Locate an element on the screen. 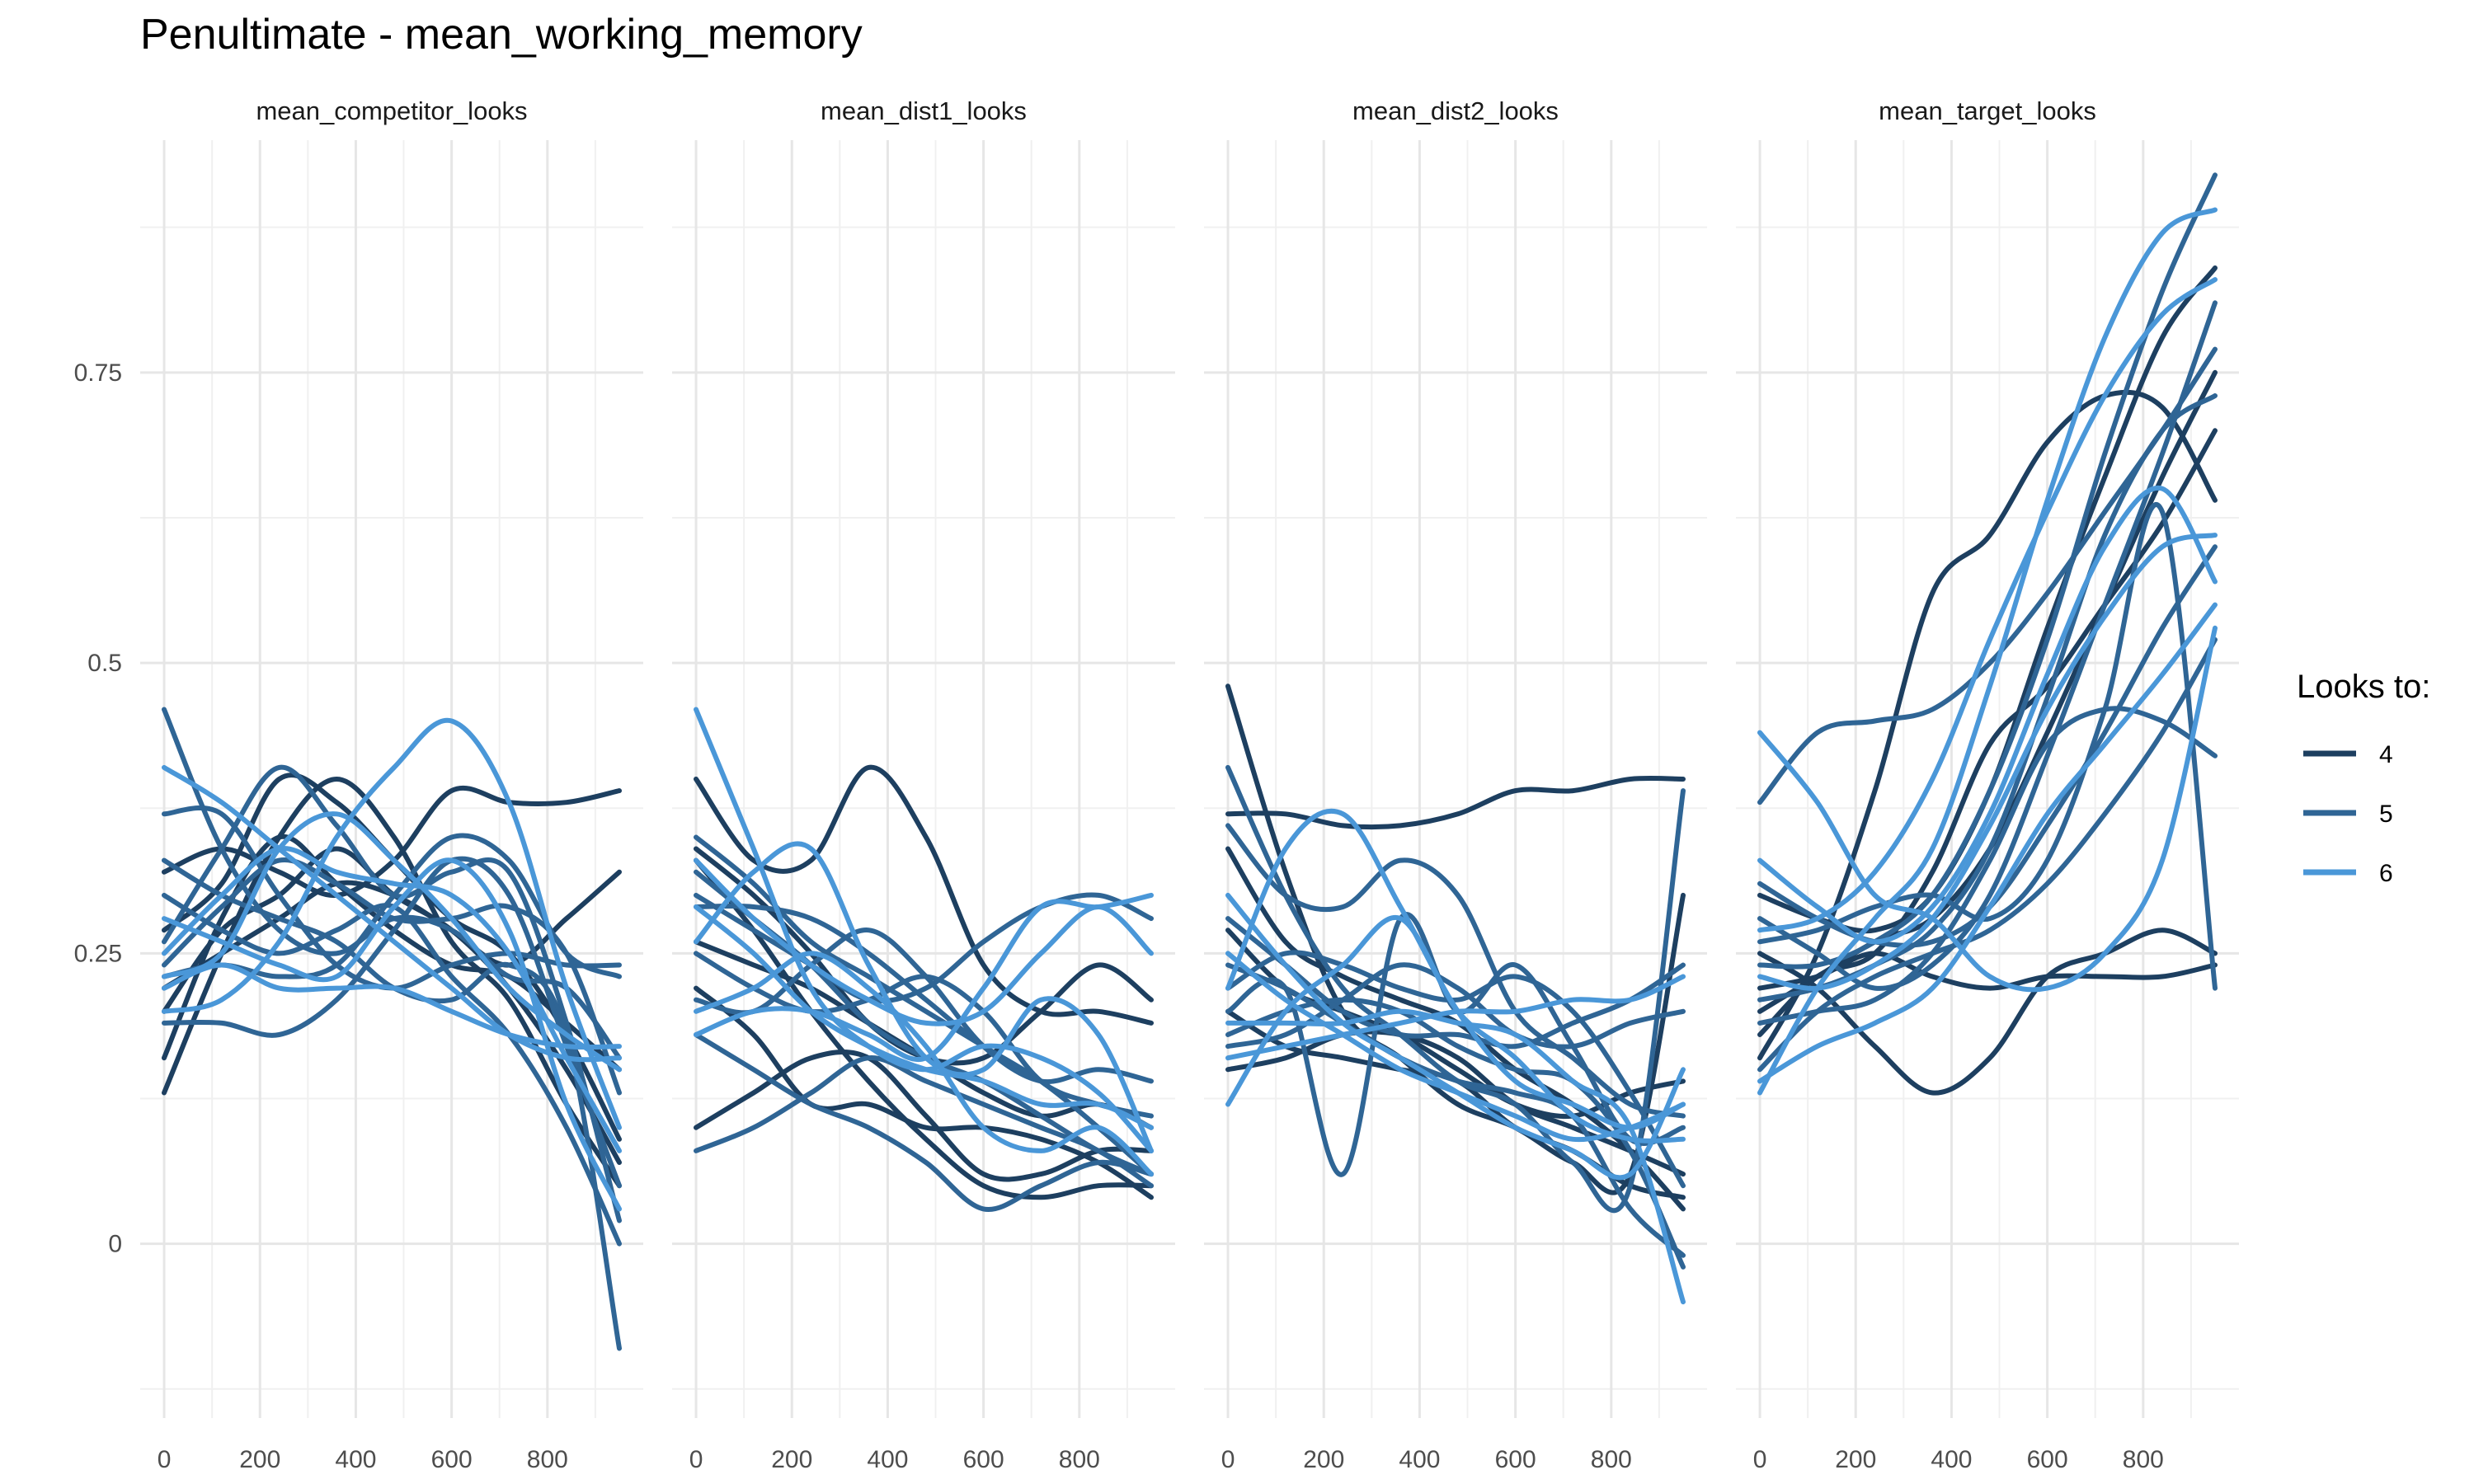 This screenshot has width=2474, height=1484. legend-label: 6 is located at coordinates (2386, 873).